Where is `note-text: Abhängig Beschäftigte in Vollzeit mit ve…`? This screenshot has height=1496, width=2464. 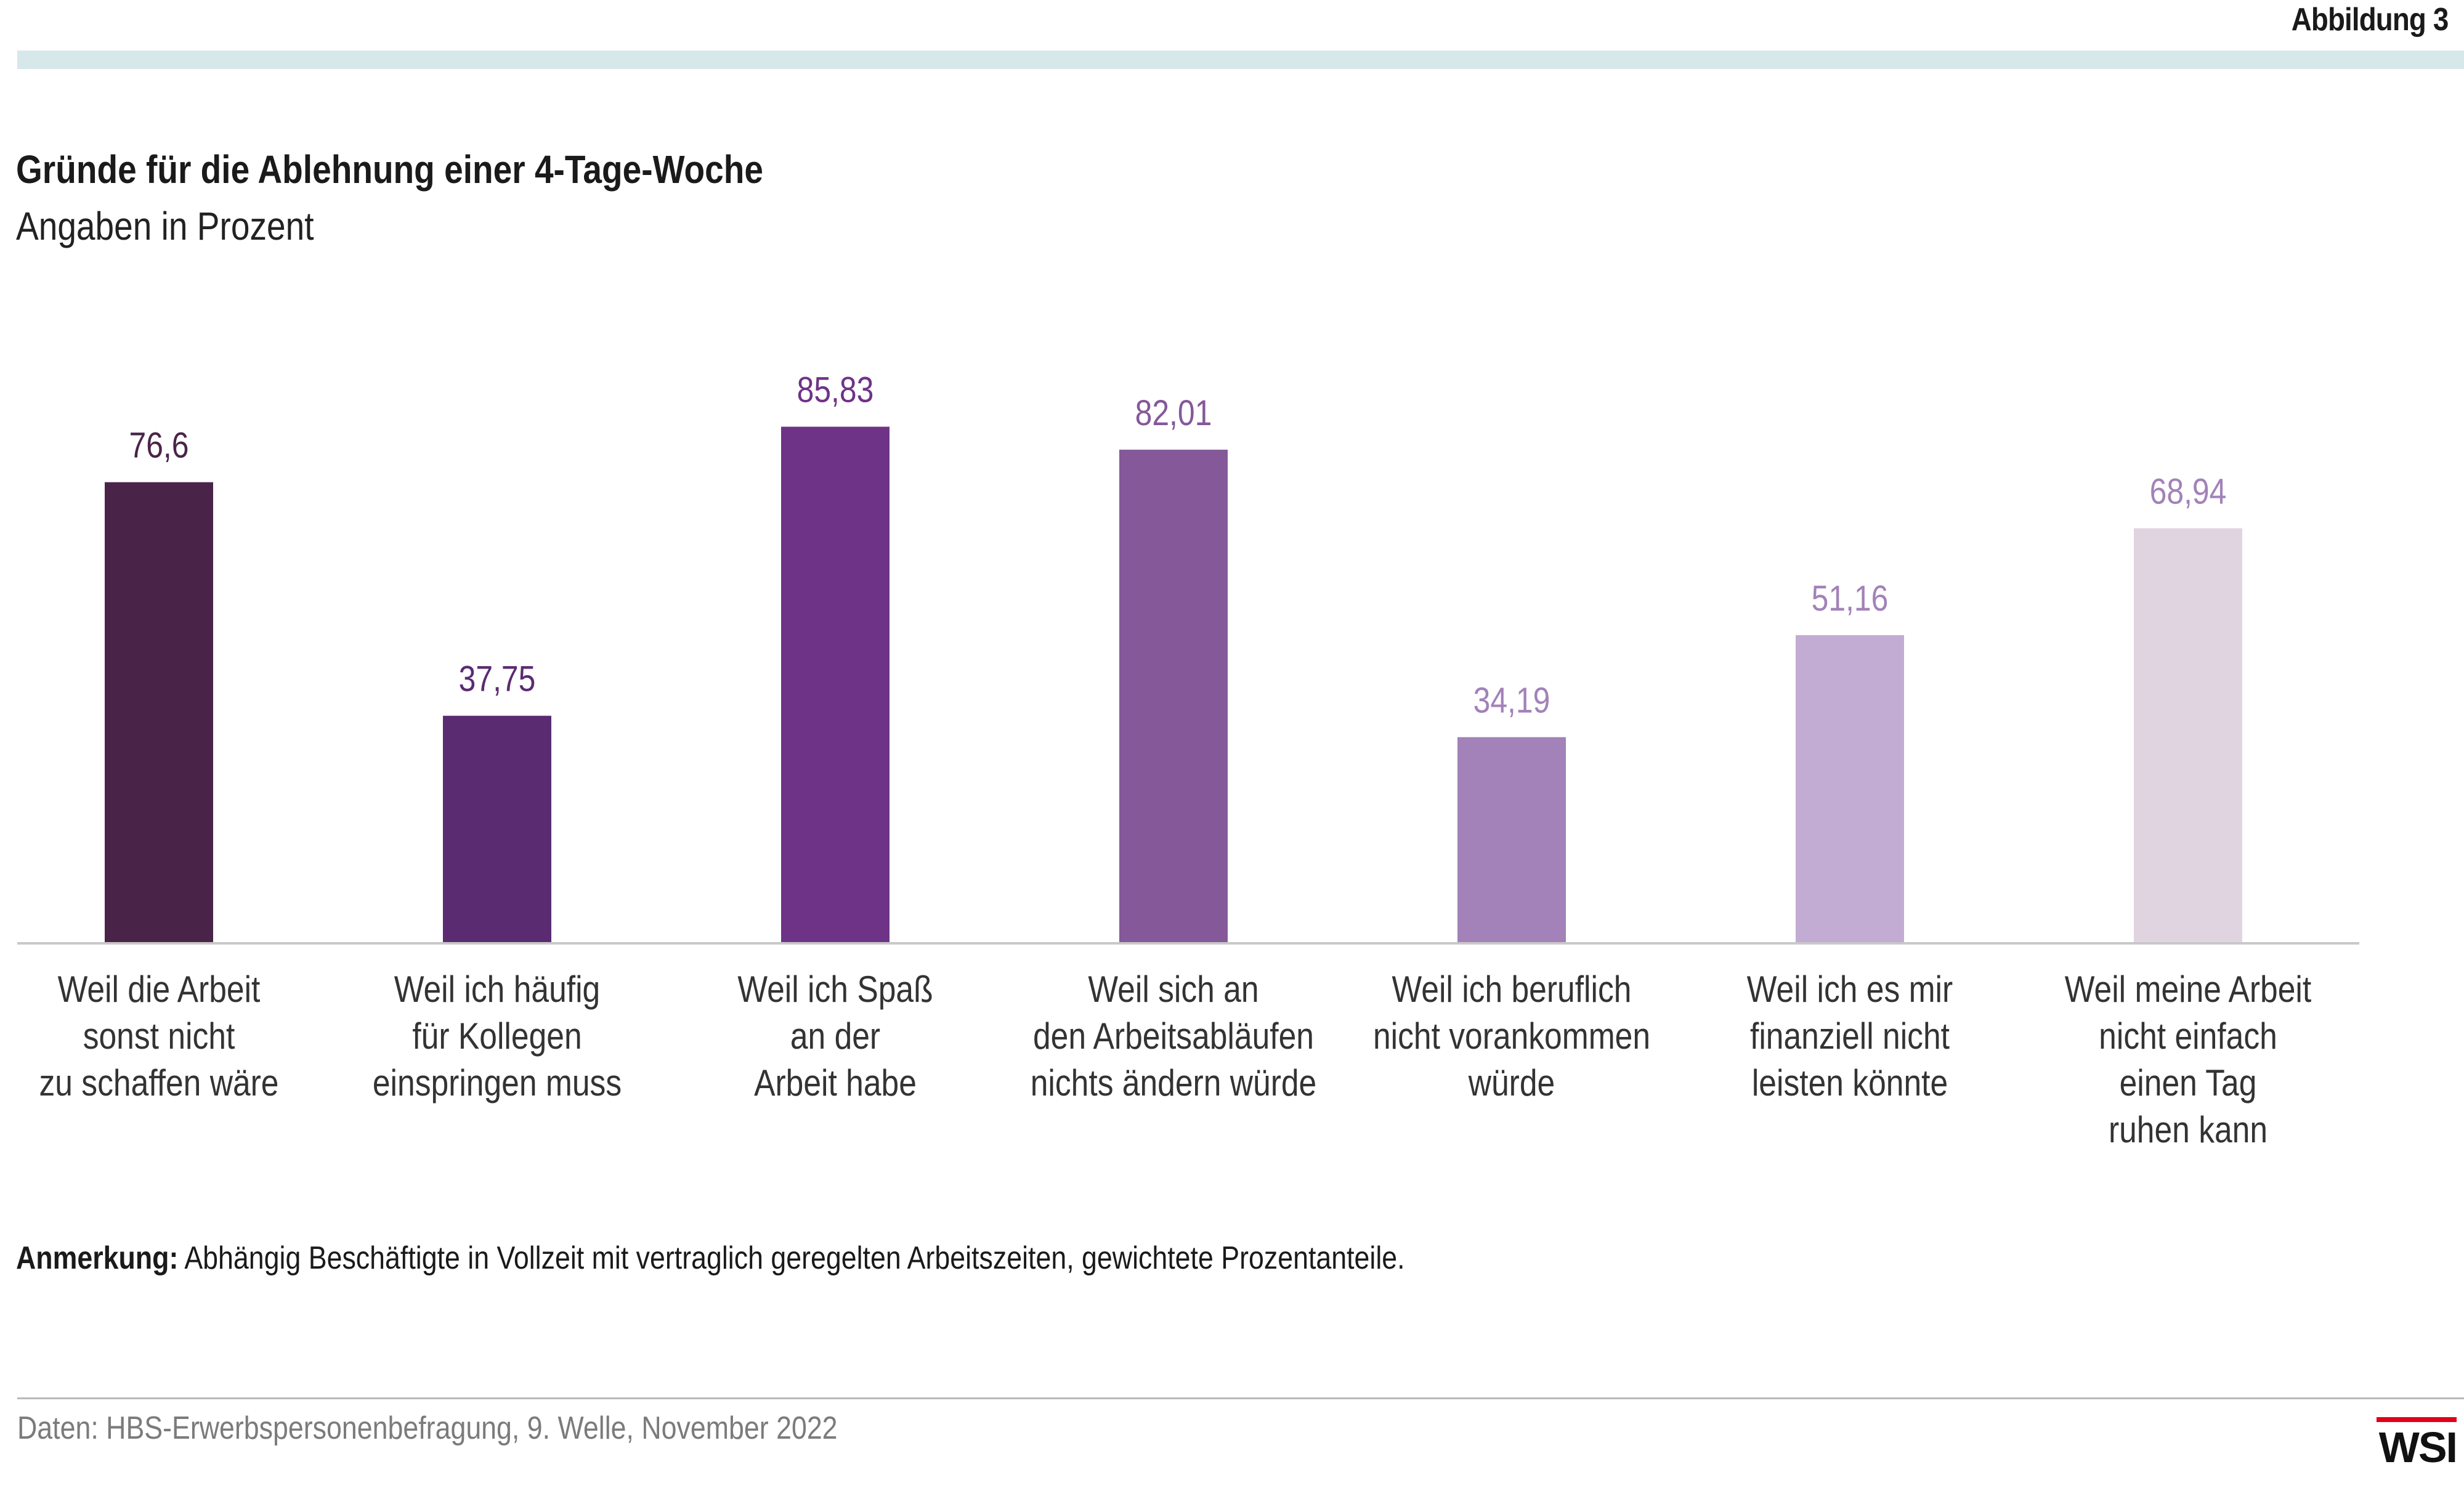
note-text: Abhängig Beschäftigte in Vollzeit mit ve… is located at coordinates (791, 1258).